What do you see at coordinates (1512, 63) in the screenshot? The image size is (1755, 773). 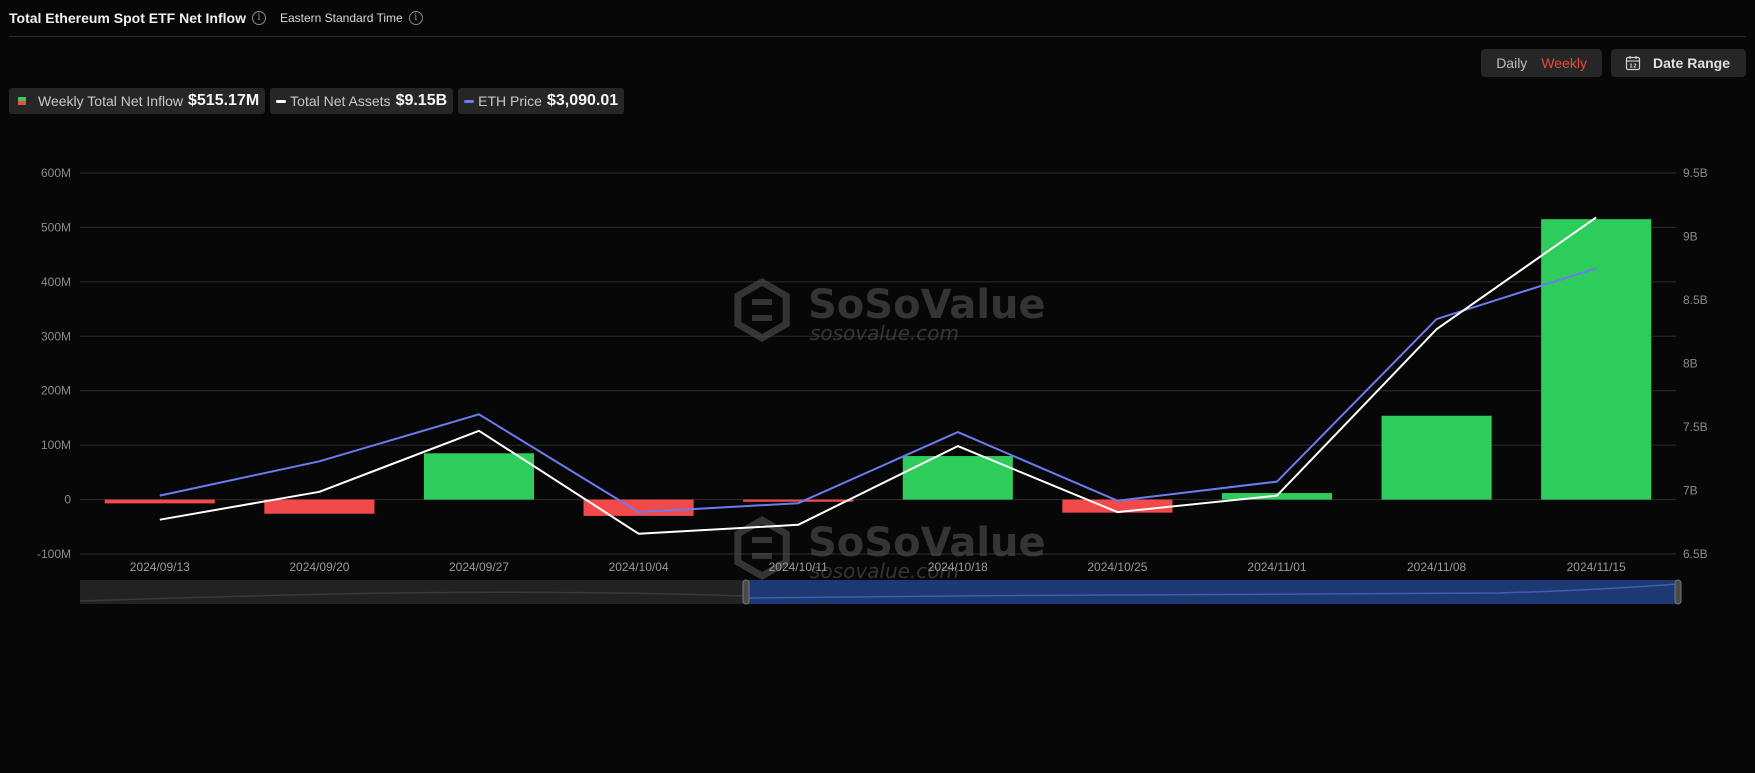 I see `daily-button: Daily` at bounding box center [1512, 63].